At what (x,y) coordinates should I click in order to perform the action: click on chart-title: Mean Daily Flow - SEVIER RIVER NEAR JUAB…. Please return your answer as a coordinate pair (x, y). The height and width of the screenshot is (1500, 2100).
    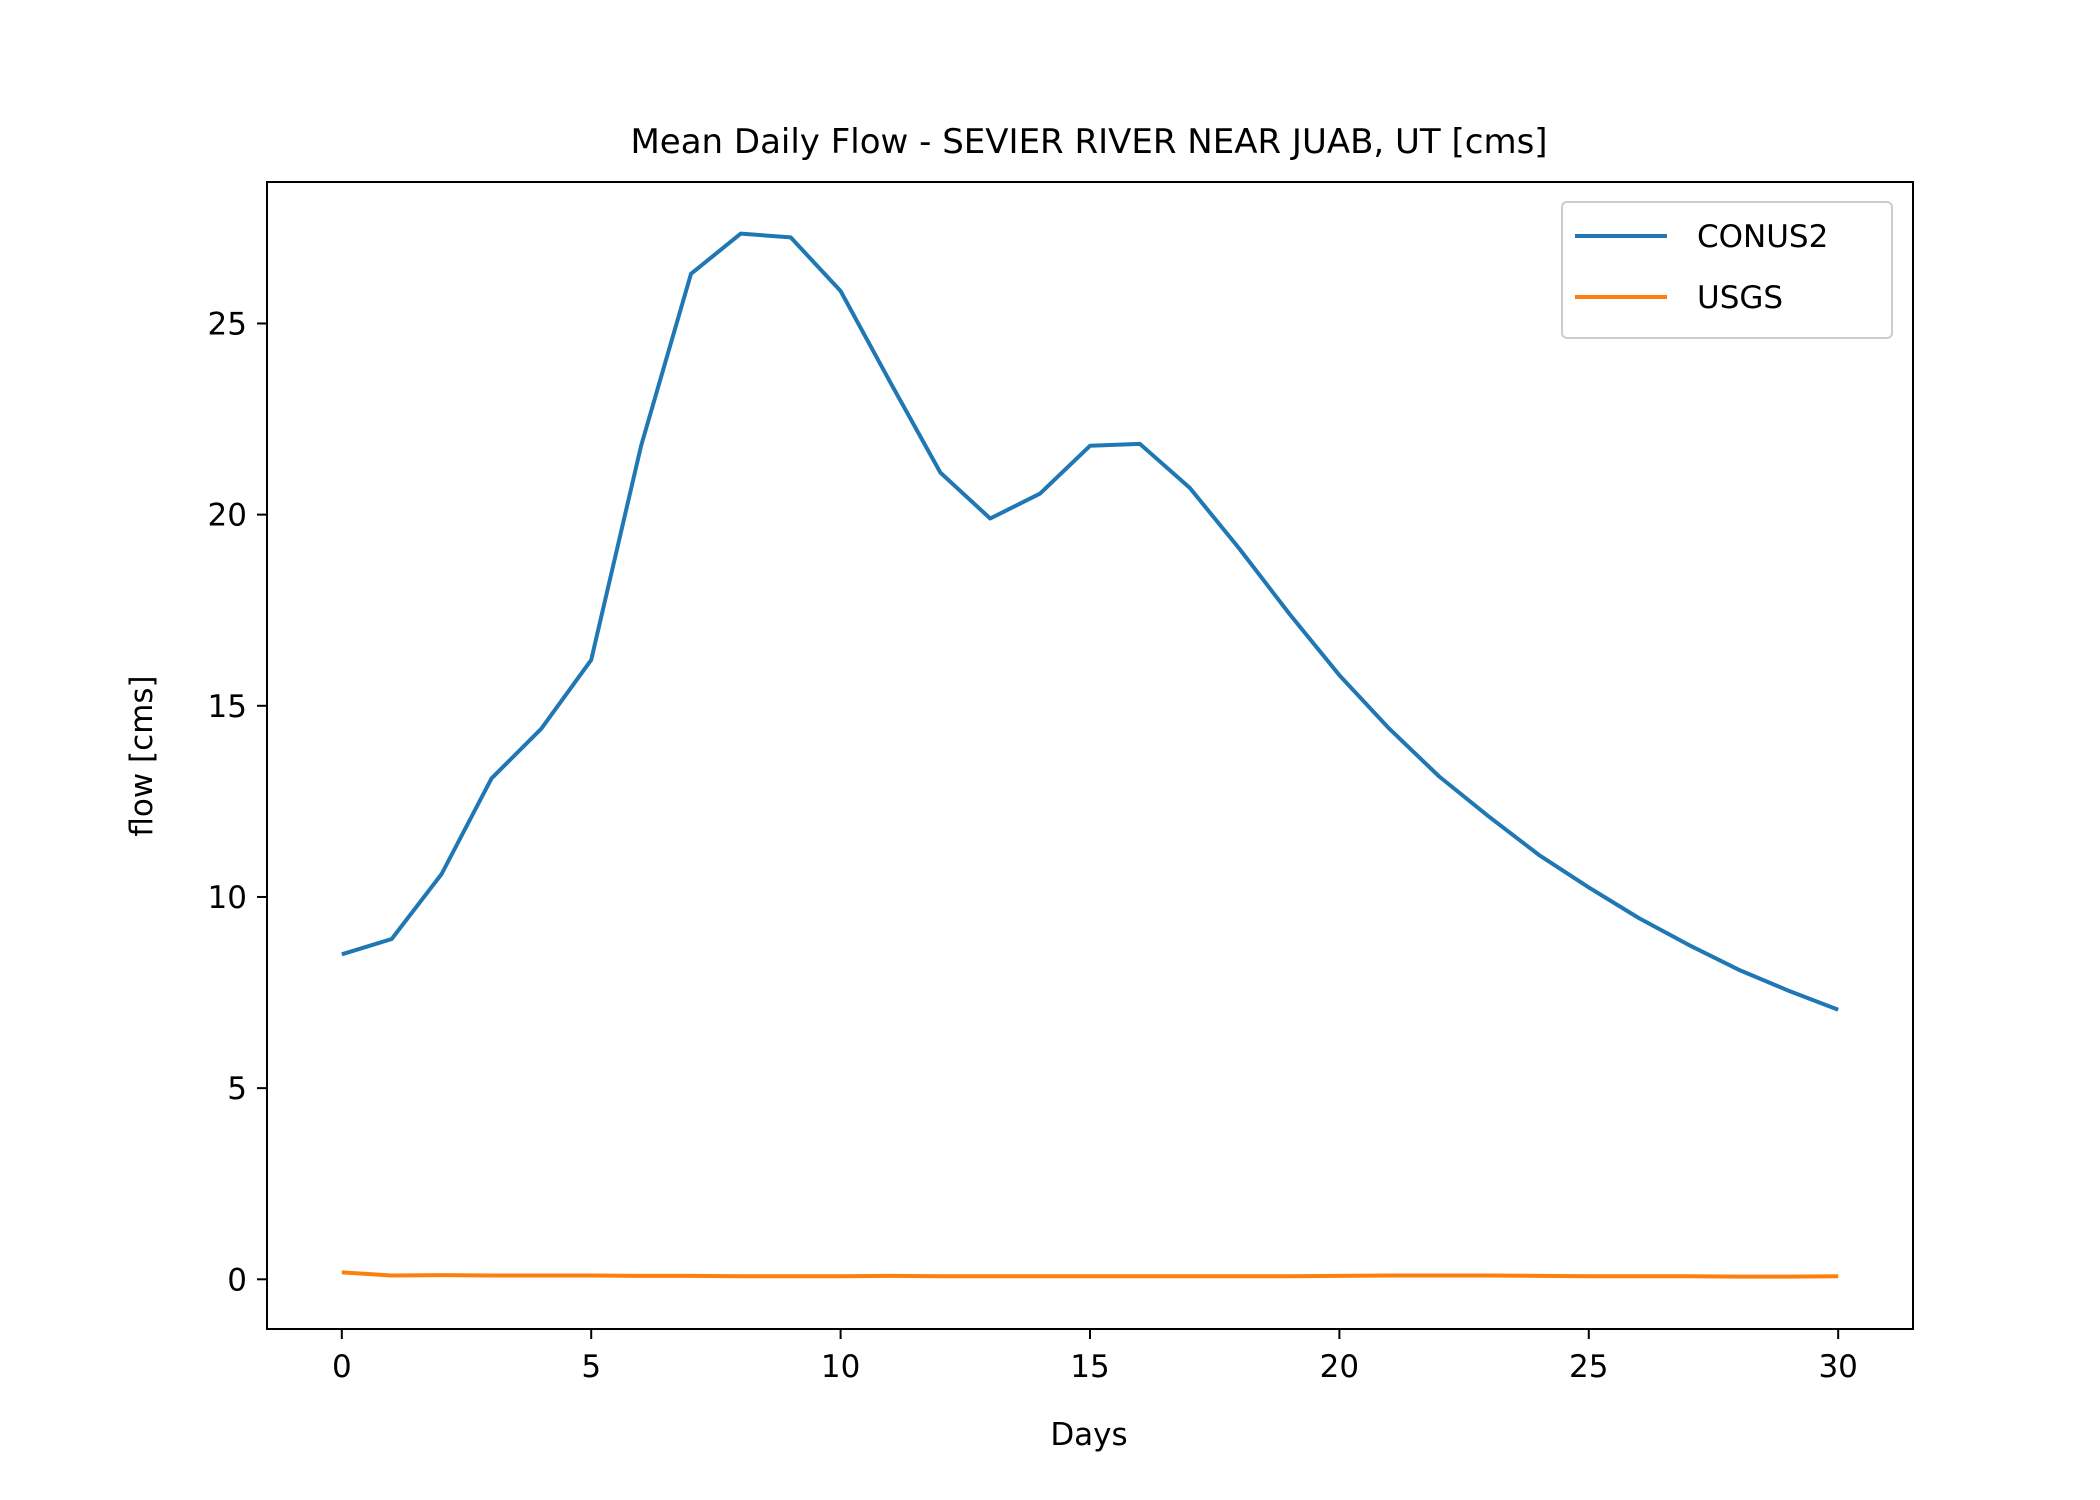
    Looking at the image, I should click on (1088, 142).